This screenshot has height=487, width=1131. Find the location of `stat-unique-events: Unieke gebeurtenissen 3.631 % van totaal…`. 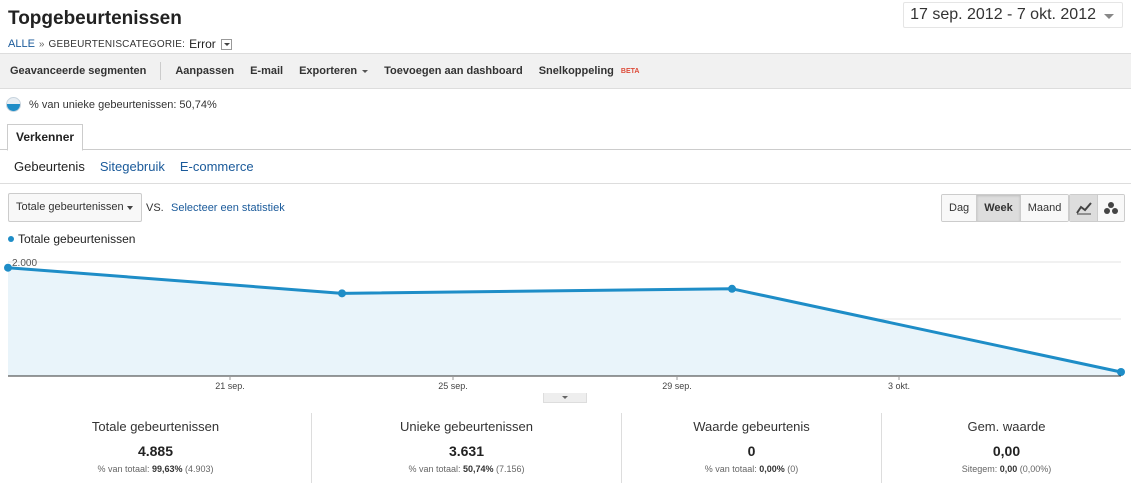

stat-unique-events: Unieke gebeurtenissen 3.631 % van totaal… is located at coordinates (467, 448).